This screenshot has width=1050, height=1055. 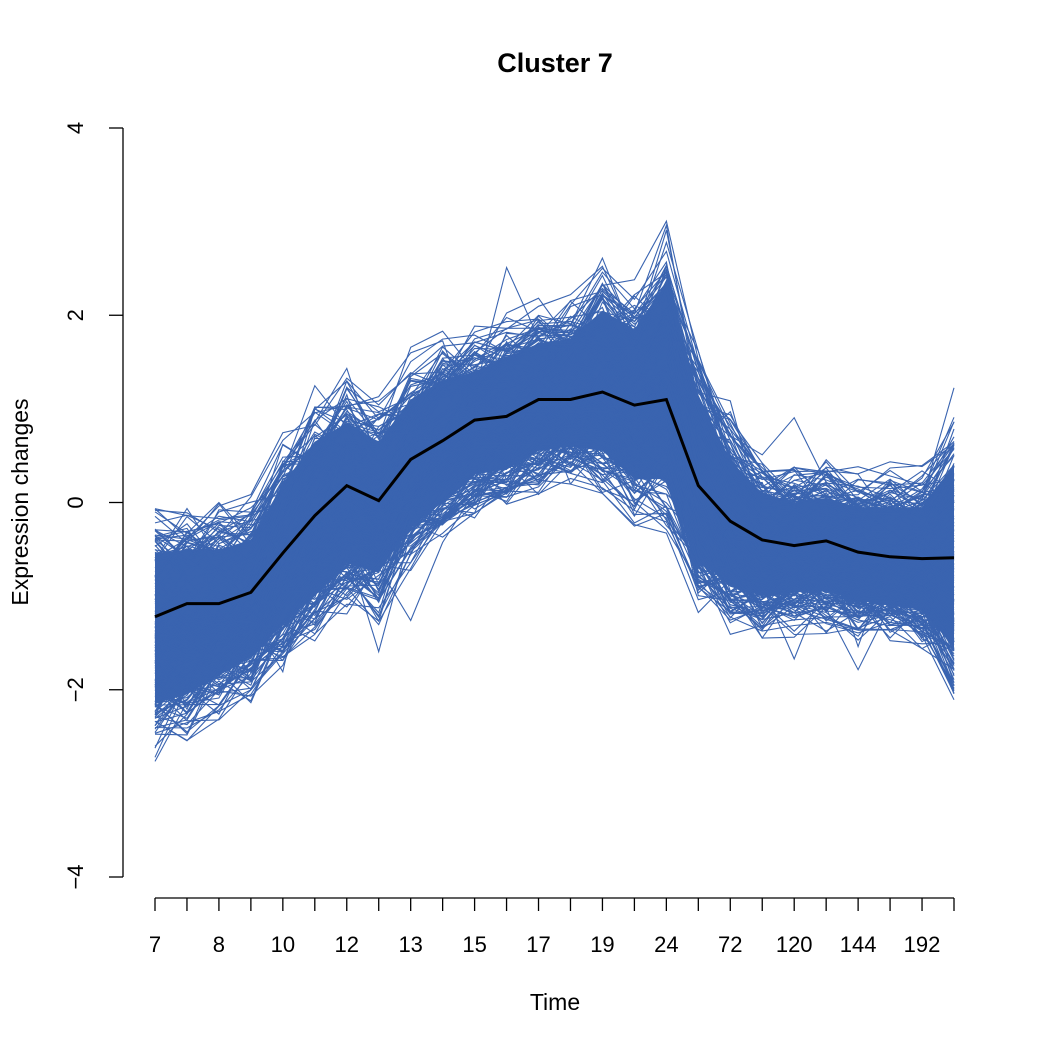 I want to click on y-tick-label: 2, so click(x=75, y=315).